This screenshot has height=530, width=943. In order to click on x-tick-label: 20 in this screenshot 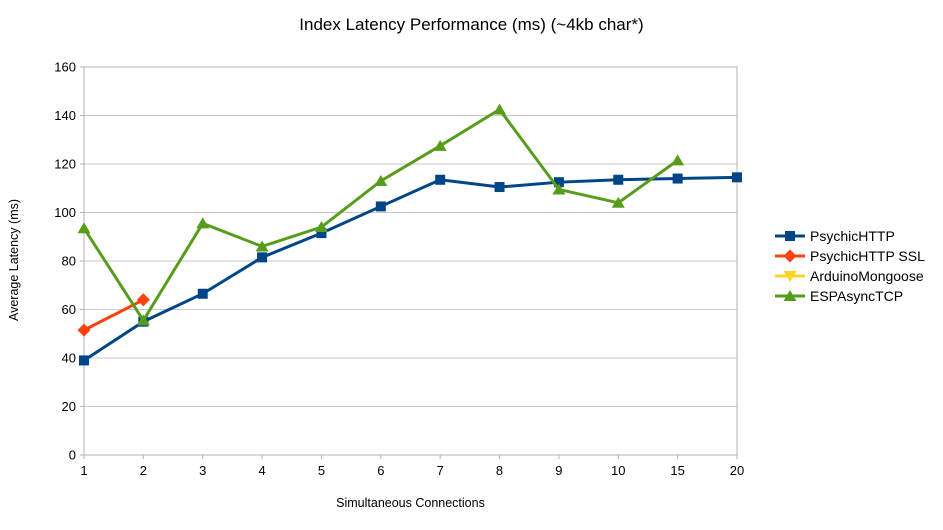, I will do `click(737, 470)`.